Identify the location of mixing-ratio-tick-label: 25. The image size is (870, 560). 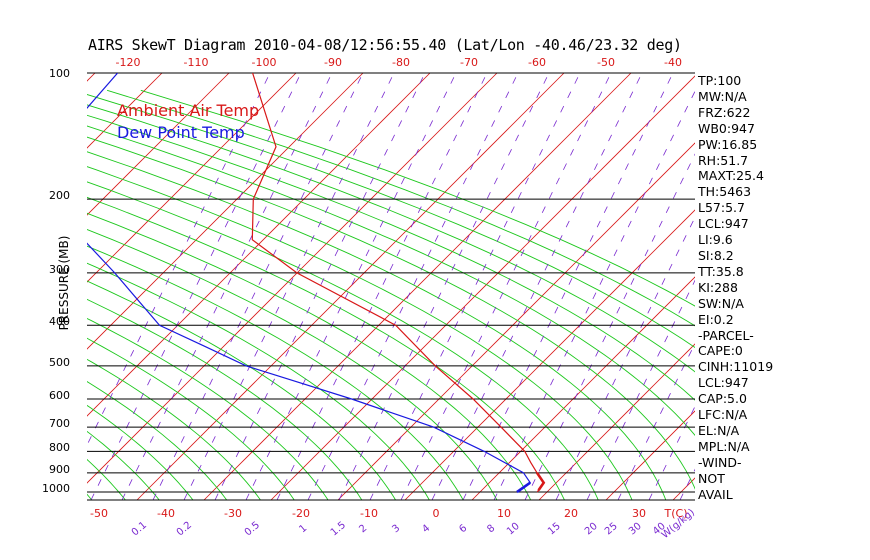
(611, 529).